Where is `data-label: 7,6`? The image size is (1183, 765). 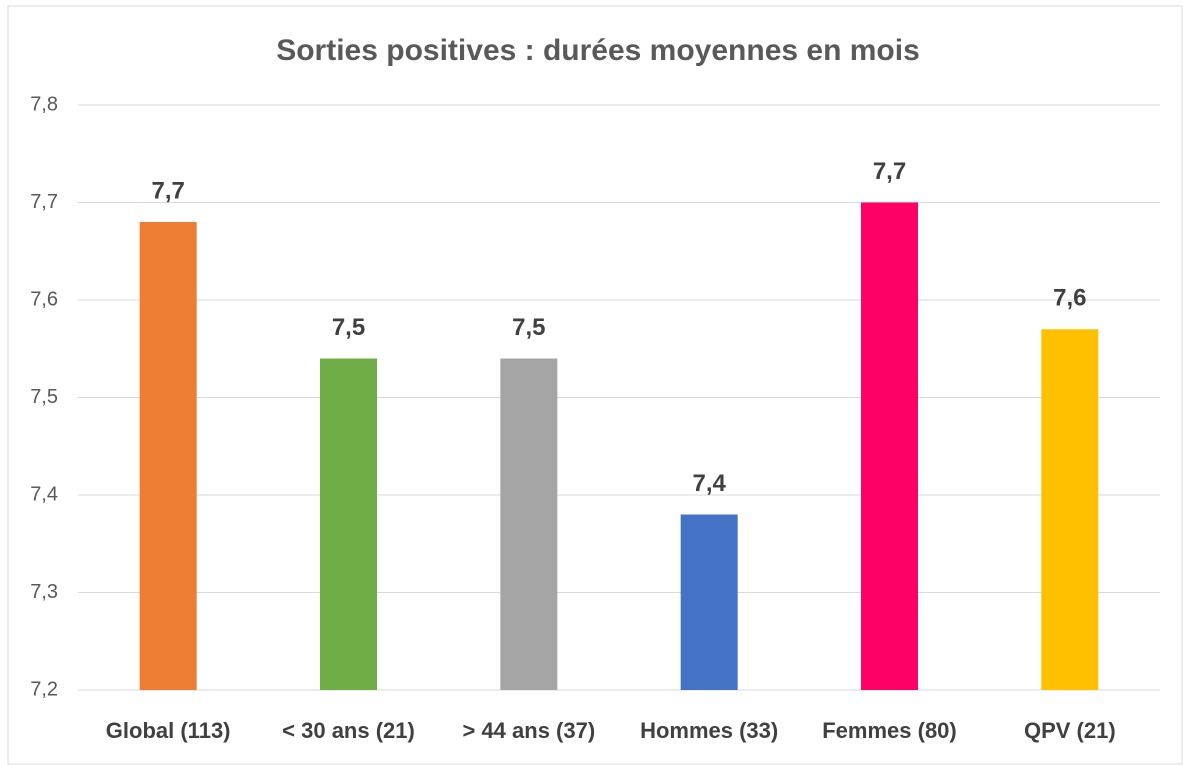
data-label: 7,6 is located at coordinates (1069, 298).